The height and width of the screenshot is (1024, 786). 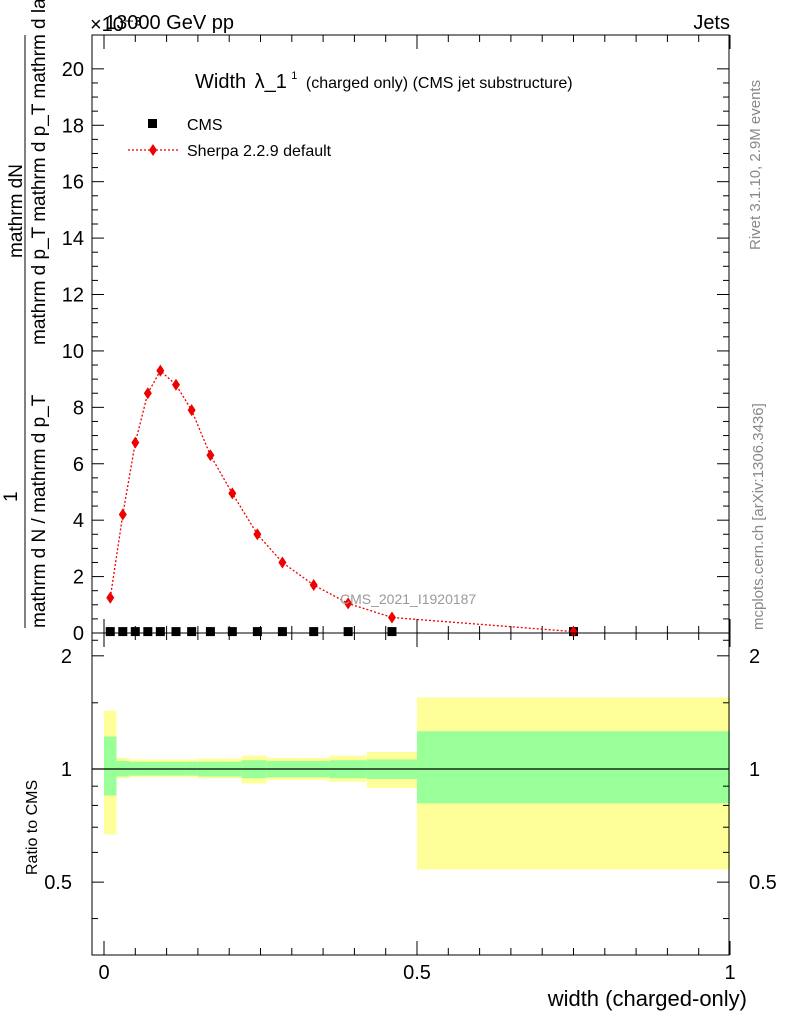 What do you see at coordinates (755, 165) in the screenshot?
I see `rivet-version-label: Rivet 3.1.10, 2.9M events` at bounding box center [755, 165].